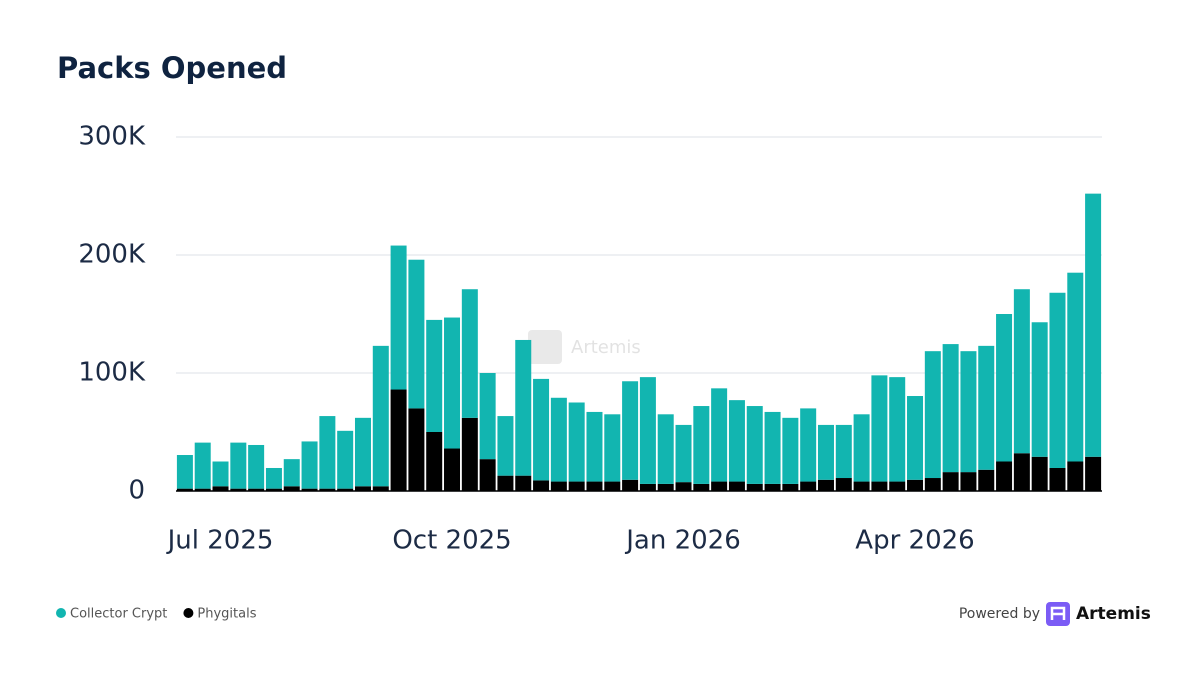 Image resolution: width=1200 pixels, height=675 pixels. What do you see at coordinates (682, 541) in the screenshot?
I see `x-tick-label: Jan 2026` at bounding box center [682, 541].